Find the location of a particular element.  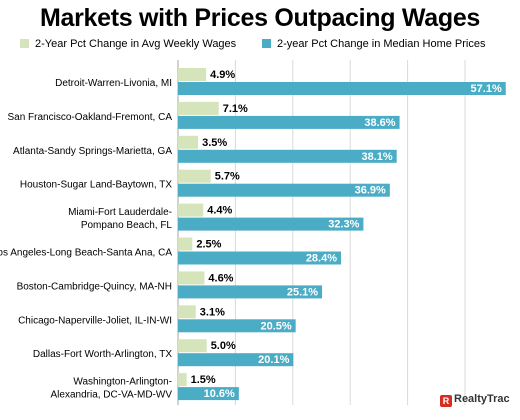

data-label-wages: 4.6% is located at coordinates (220, 278).